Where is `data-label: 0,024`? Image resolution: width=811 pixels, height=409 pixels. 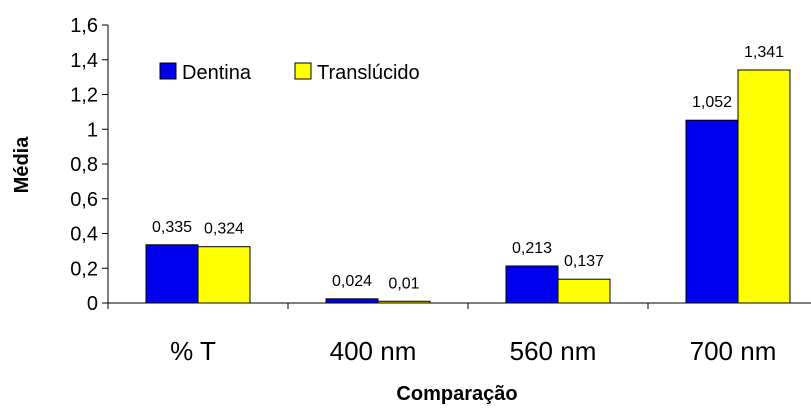 data-label: 0,024 is located at coordinates (352, 281).